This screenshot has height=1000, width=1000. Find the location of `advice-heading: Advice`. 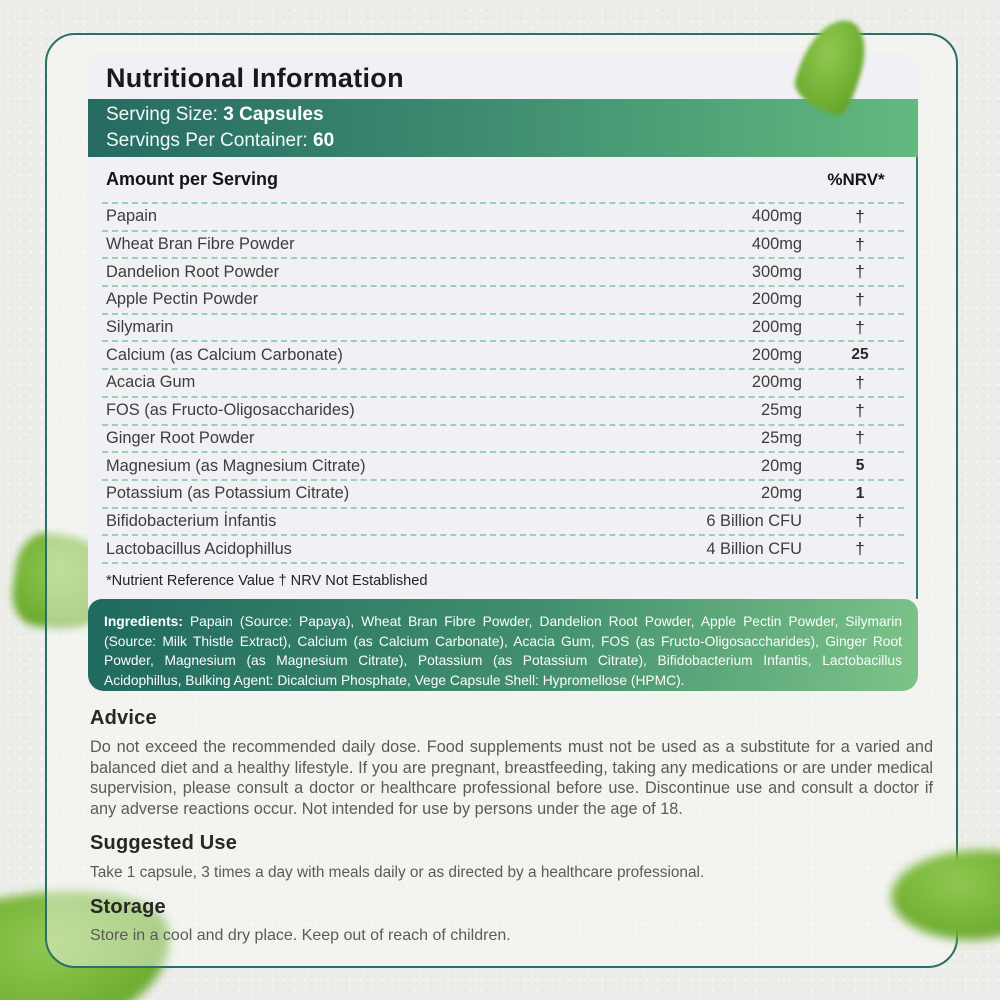

advice-heading: Advice is located at coordinates (123, 718).